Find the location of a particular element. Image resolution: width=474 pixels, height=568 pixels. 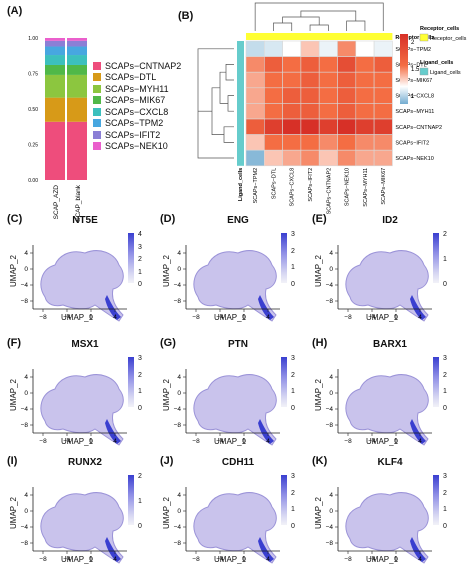

heatmap-col-label: SCAPs−TPM2 is located at coordinates (256, 186).